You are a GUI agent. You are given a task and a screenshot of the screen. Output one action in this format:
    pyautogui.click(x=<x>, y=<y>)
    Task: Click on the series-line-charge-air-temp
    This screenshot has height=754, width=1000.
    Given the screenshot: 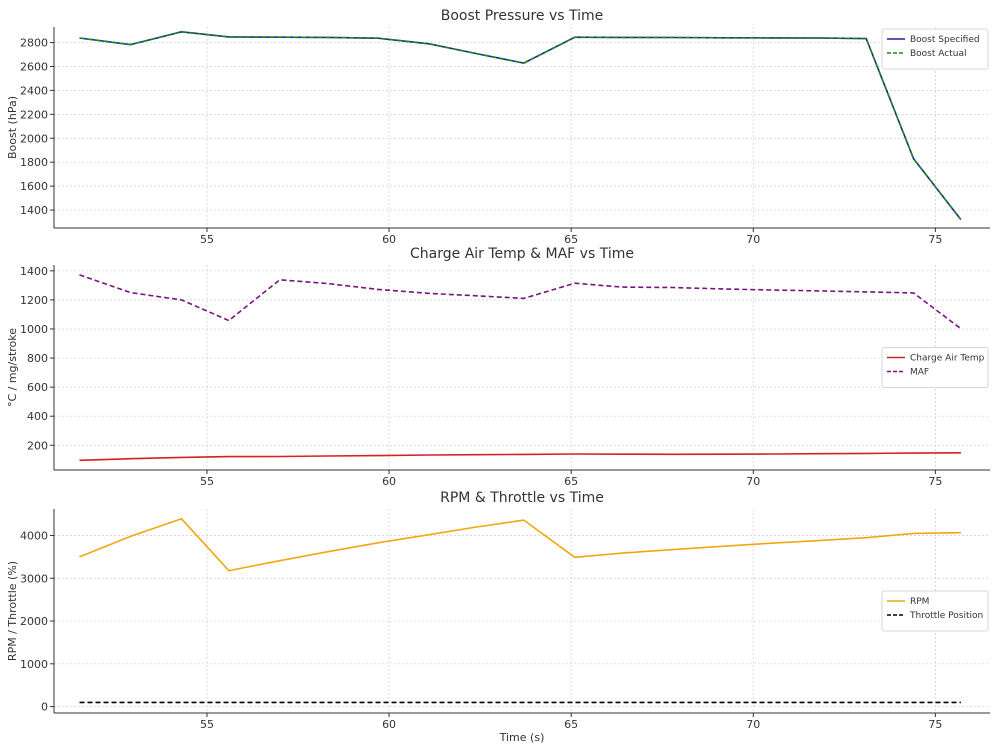 What is the action you would take?
    pyautogui.click(x=520, y=457)
    